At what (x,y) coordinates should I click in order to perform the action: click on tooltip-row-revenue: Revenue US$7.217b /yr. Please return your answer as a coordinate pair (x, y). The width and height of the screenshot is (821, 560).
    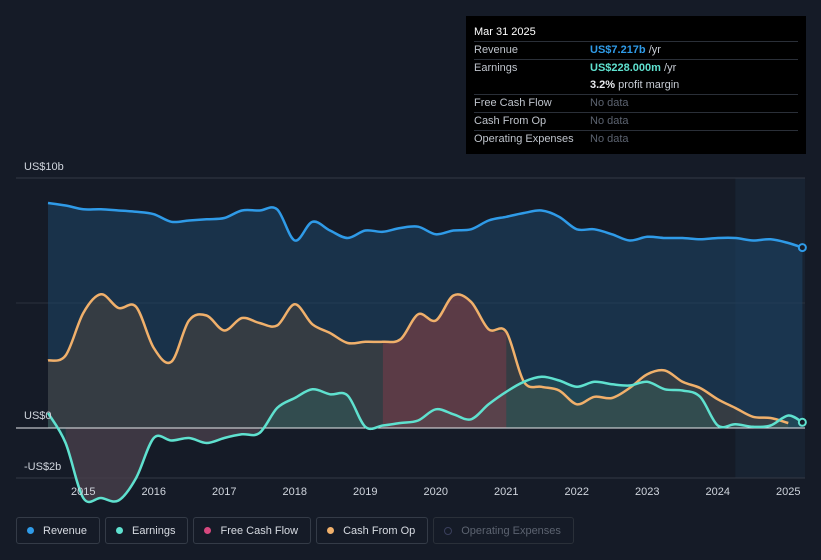
    Looking at the image, I should click on (636, 50).